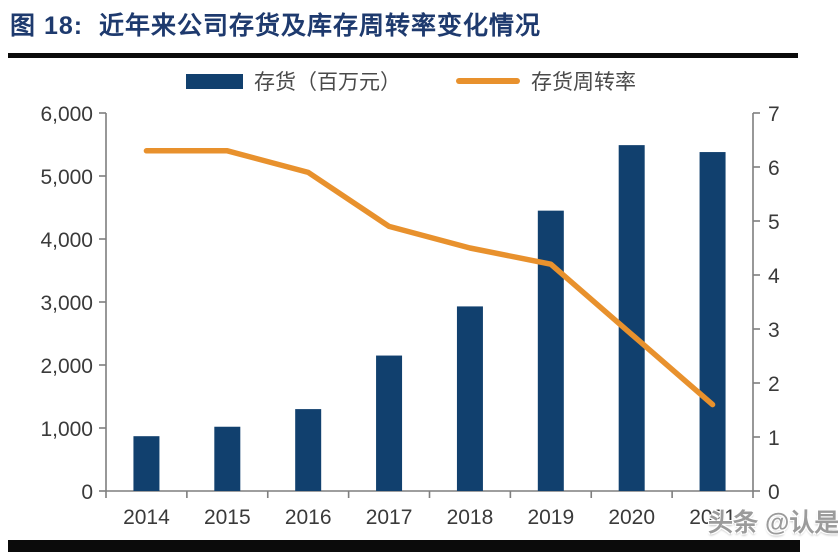 The height and width of the screenshot is (553, 838). What do you see at coordinates (411, 81) in the screenshot?
I see `chart-legend: 存货（百万元） 存货周转率` at bounding box center [411, 81].